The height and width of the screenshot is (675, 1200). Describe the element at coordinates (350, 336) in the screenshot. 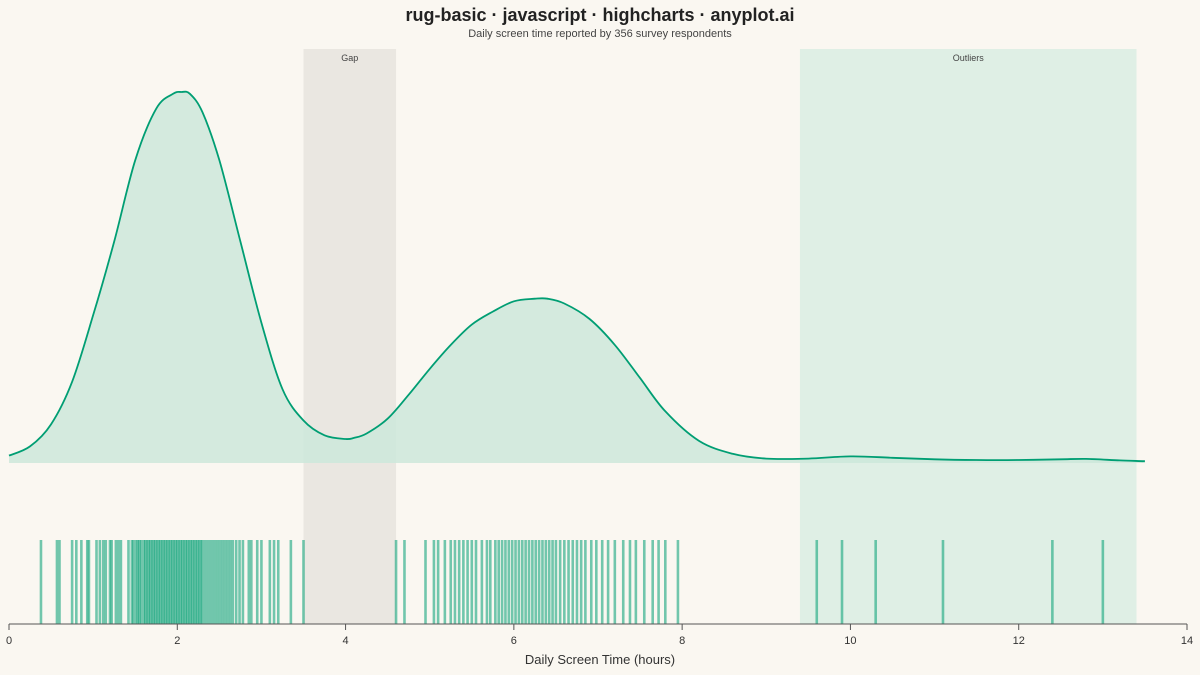

I see `band-gap` at that location.